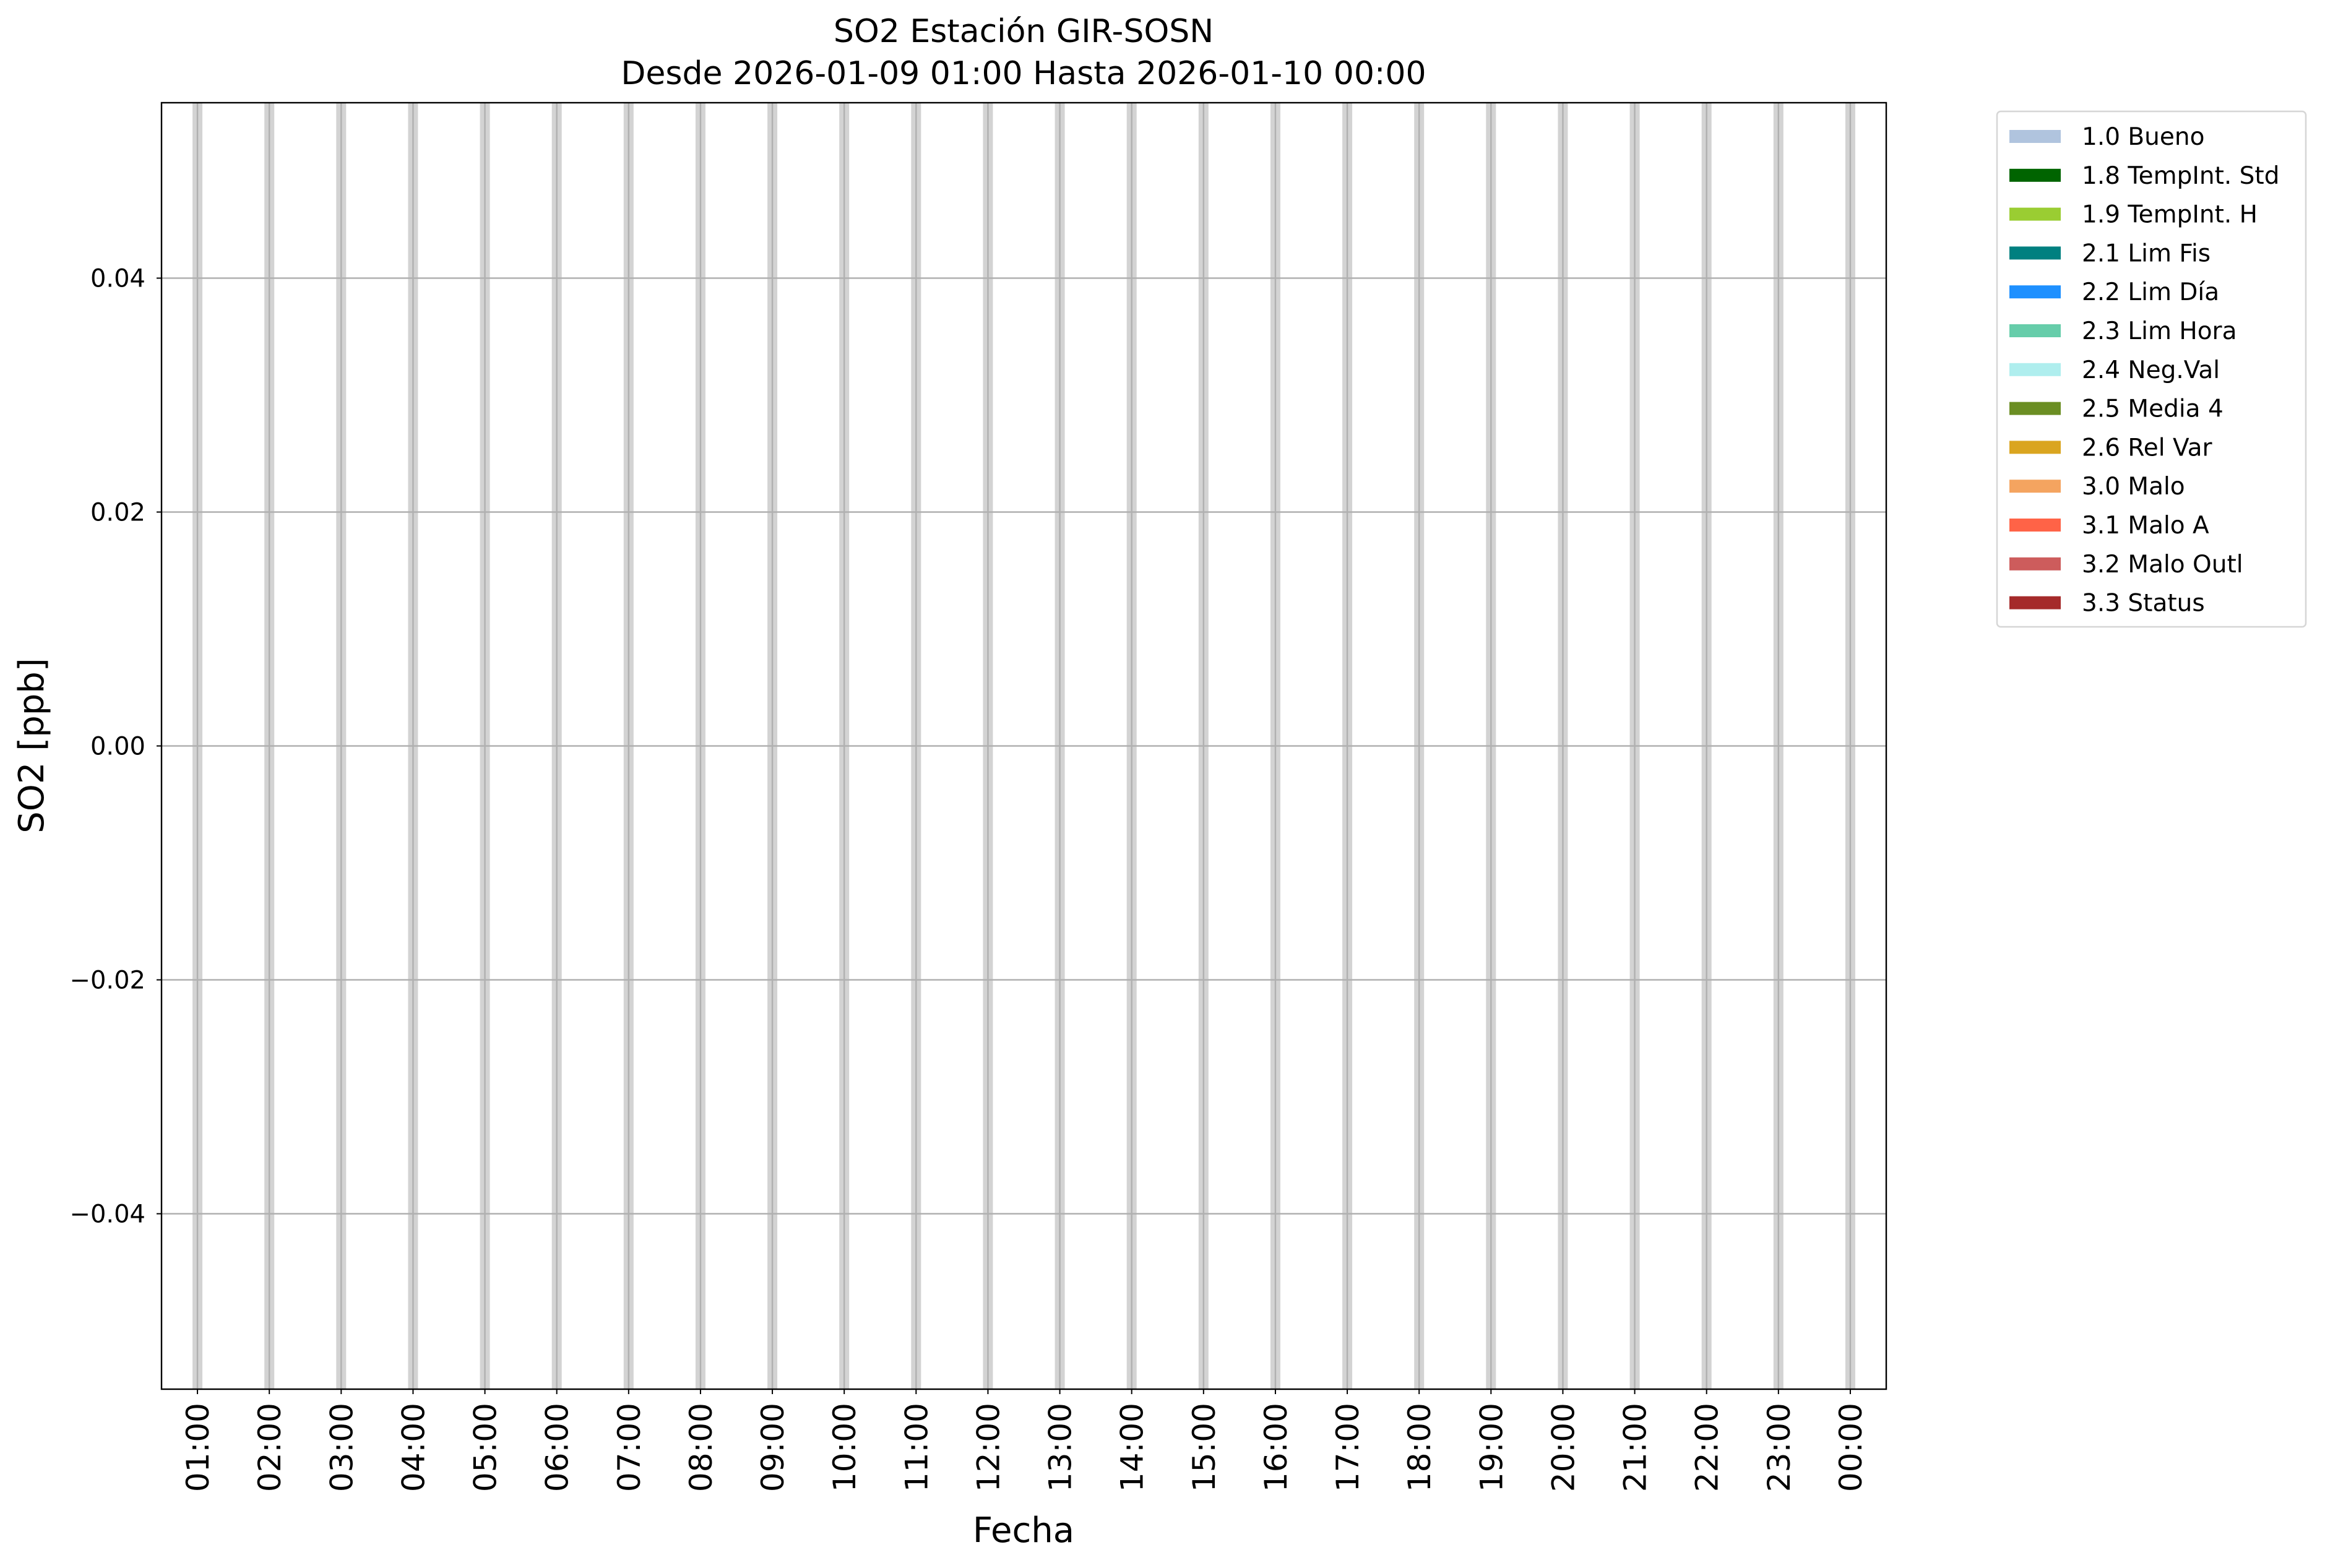 This screenshot has height=1568, width=2325. Describe the element at coordinates (413, 1447) in the screenshot. I see `x-tick-label: 04:00` at that location.